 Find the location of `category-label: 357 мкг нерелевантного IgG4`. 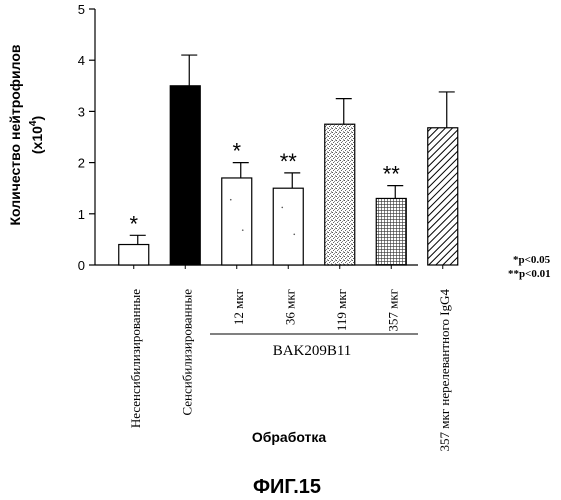

category-label: 357 мкг нерелевантного IgG4 is located at coordinates (444, 370).